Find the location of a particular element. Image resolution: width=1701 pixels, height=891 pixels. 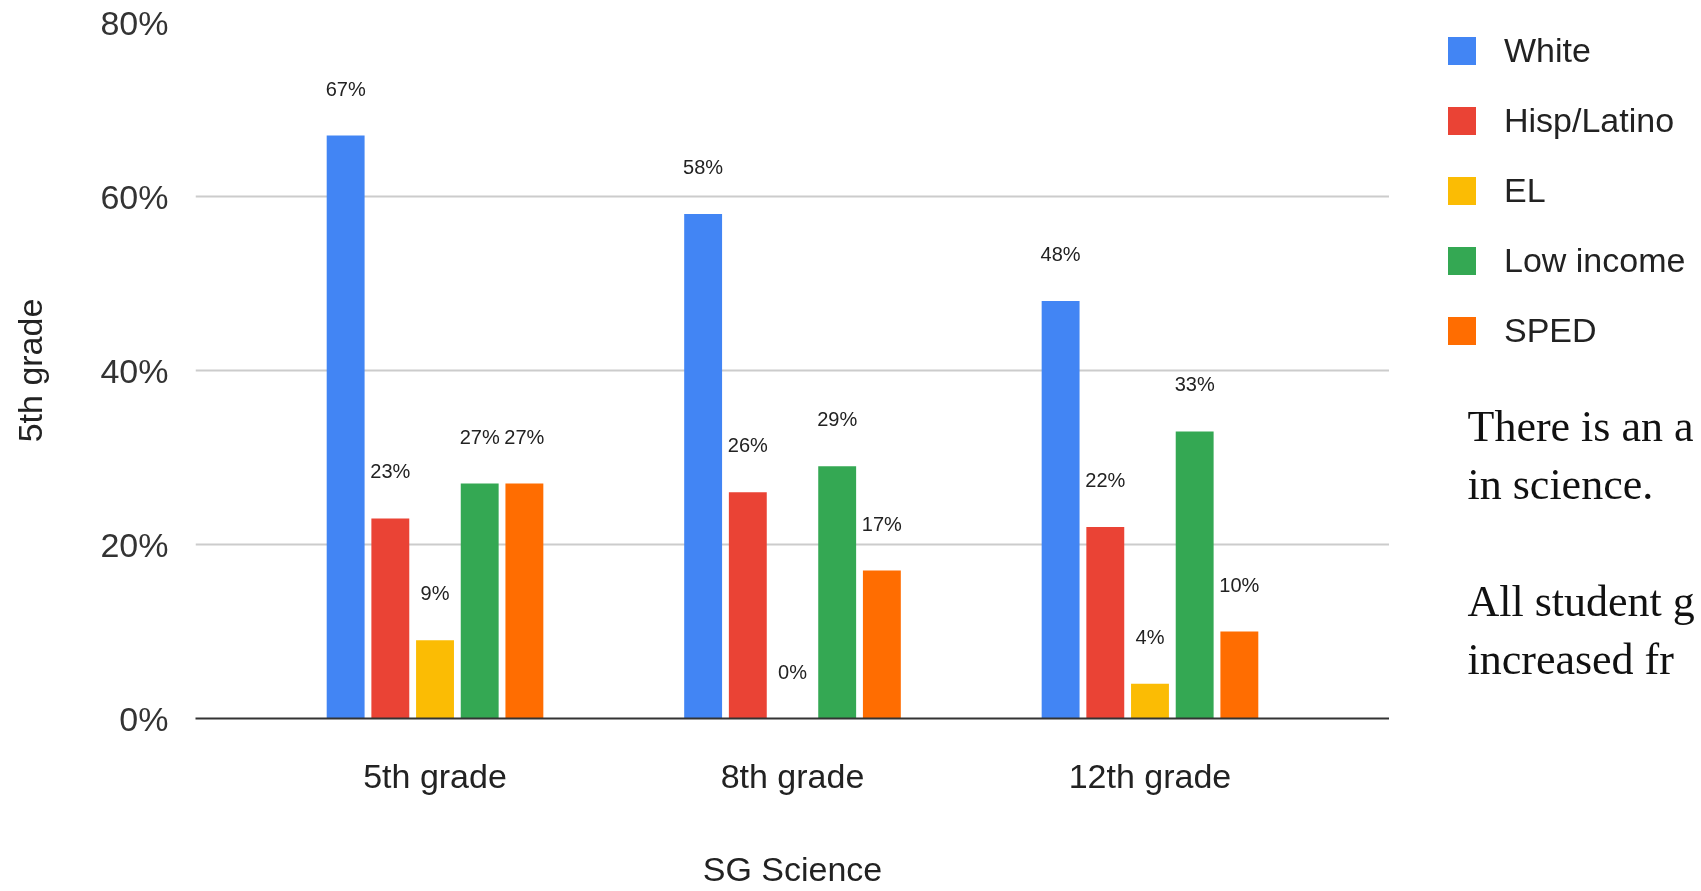

x-tick-label: 12th grade is located at coordinates (1150, 775).